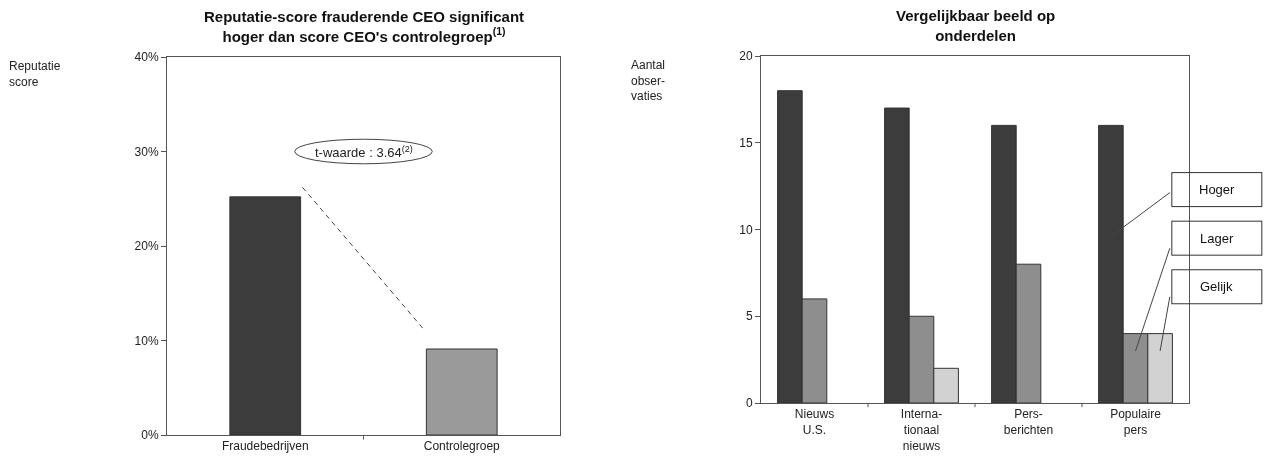 The image size is (1271, 471). What do you see at coordinates (364, 26) in the screenshot?
I see `chart-title: Reputatie-score frauderende CEO significant hoger dan score CEO's controlegroep$^{(1)}$` at bounding box center [364, 26].